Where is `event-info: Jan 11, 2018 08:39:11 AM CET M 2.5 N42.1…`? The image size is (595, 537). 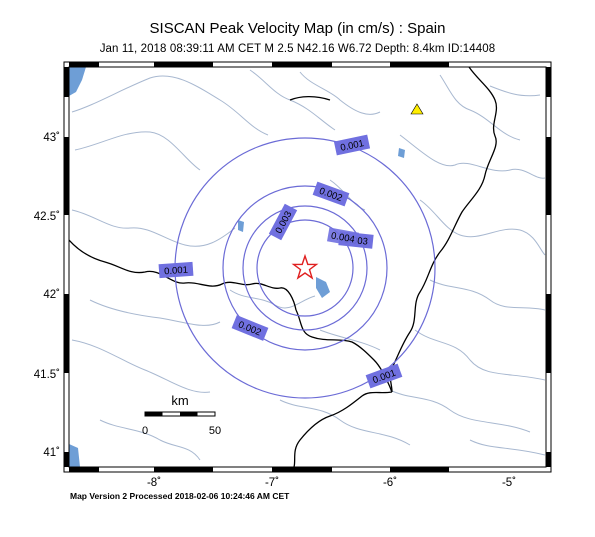 event-info: Jan 11, 2018 08:39:11 AM CET M 2.5 N42.1… is located at coordinates (297, 49).